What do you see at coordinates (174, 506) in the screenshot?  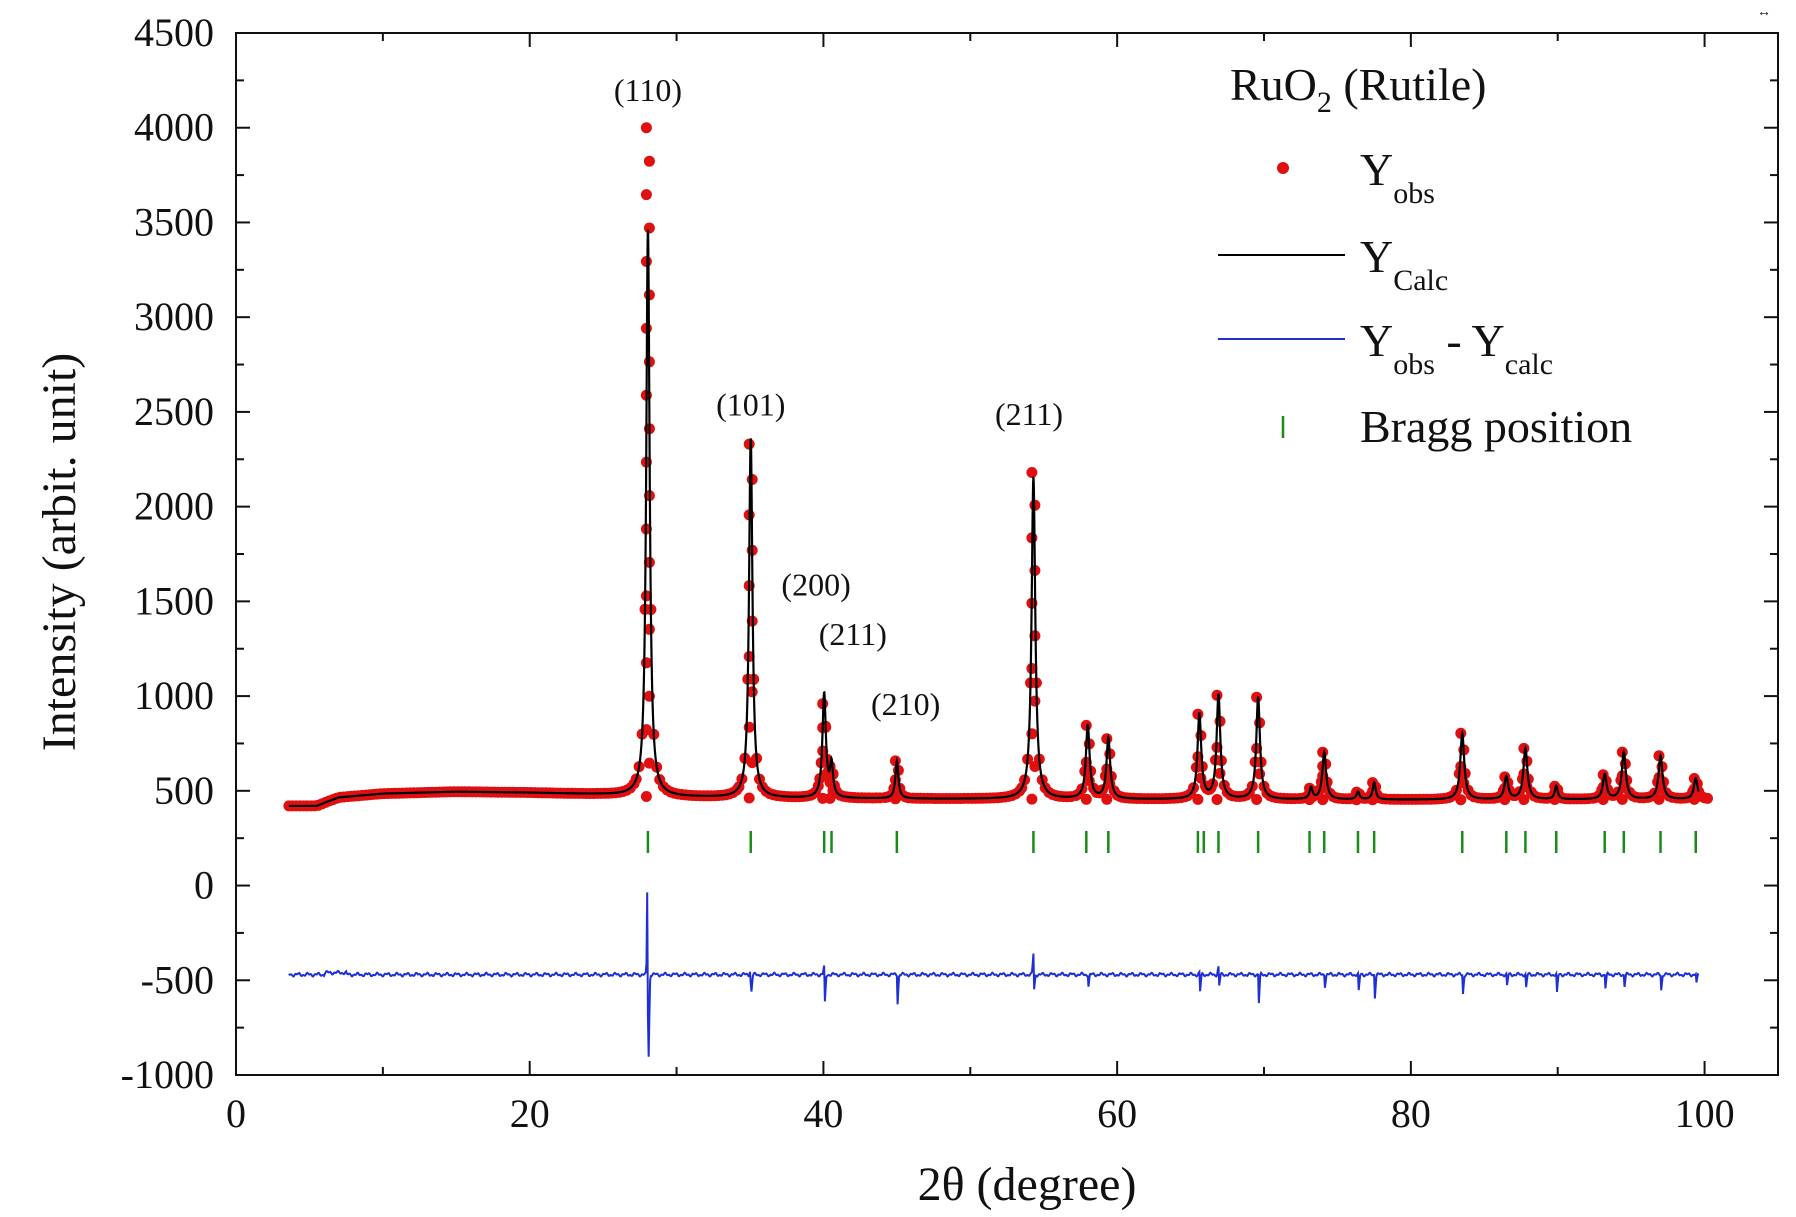 I see `y-tick-label: 2000` at bounding box center [174, 506].